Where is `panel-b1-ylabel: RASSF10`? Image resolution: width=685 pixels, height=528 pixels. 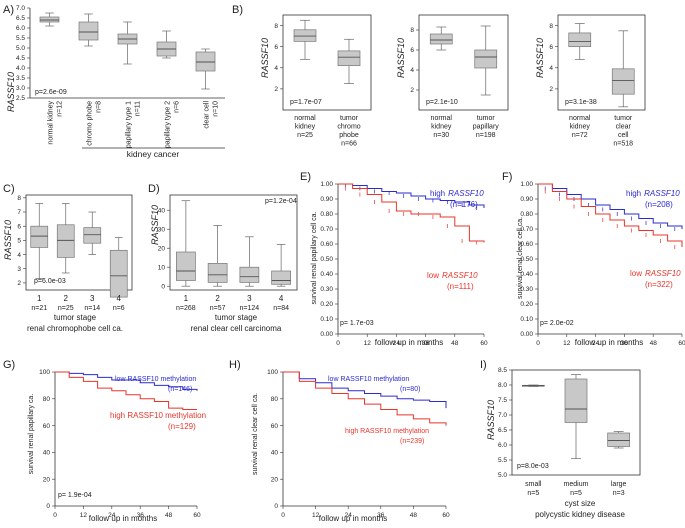 panel-b1-ylabel: RASSF10 is located at coordinates (265, 58).